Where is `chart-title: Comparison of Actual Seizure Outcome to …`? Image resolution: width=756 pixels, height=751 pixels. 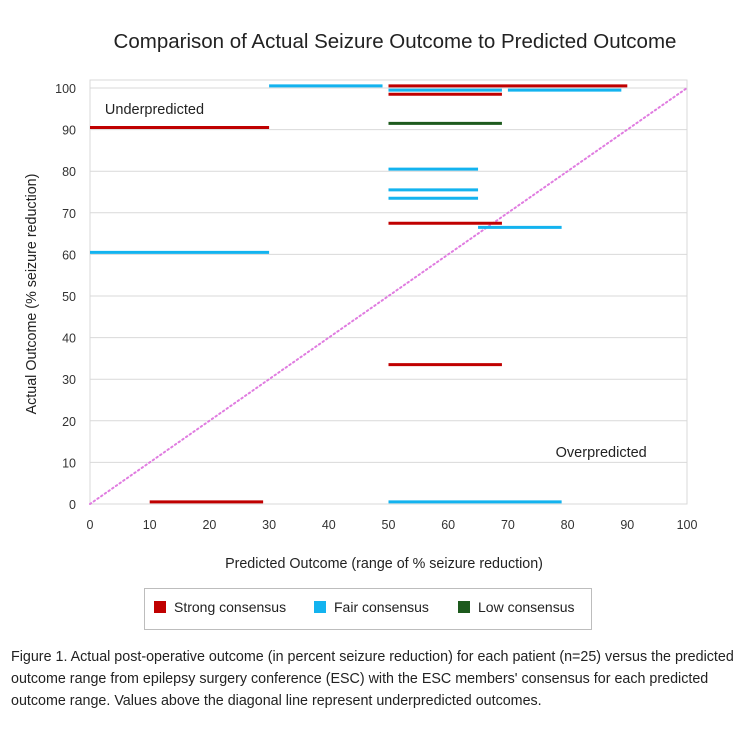
chart-title: Comparison of Actual Seizure Outcome to … is located at coordinates (395, 41).